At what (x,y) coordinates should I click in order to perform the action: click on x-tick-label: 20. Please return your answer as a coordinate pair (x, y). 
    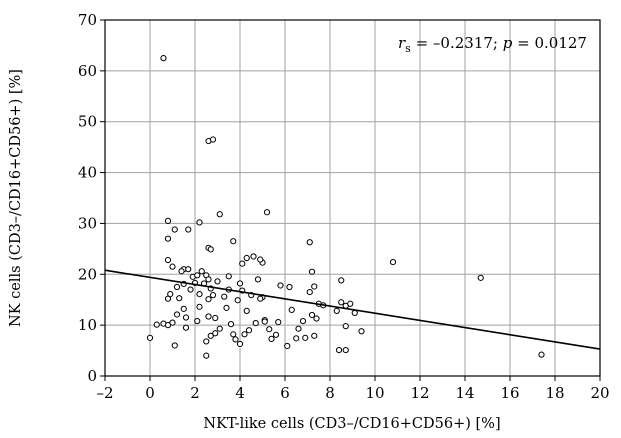
    Looking at the image, I should click on (599, 393).